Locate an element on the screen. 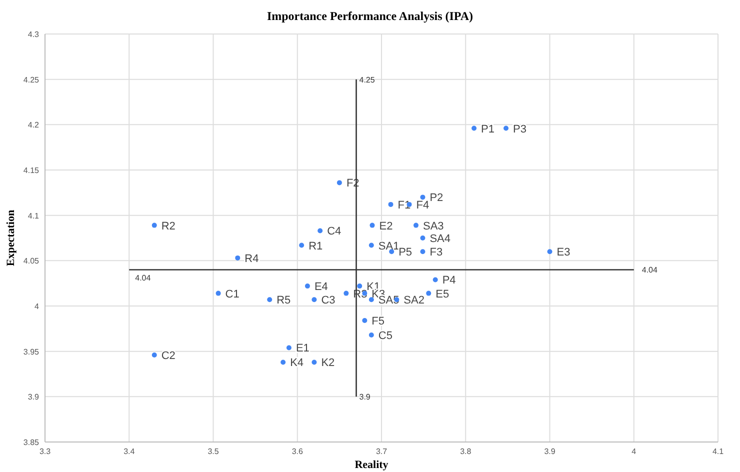  y-axis-title: Expectation is located at coordinates (11, 238).